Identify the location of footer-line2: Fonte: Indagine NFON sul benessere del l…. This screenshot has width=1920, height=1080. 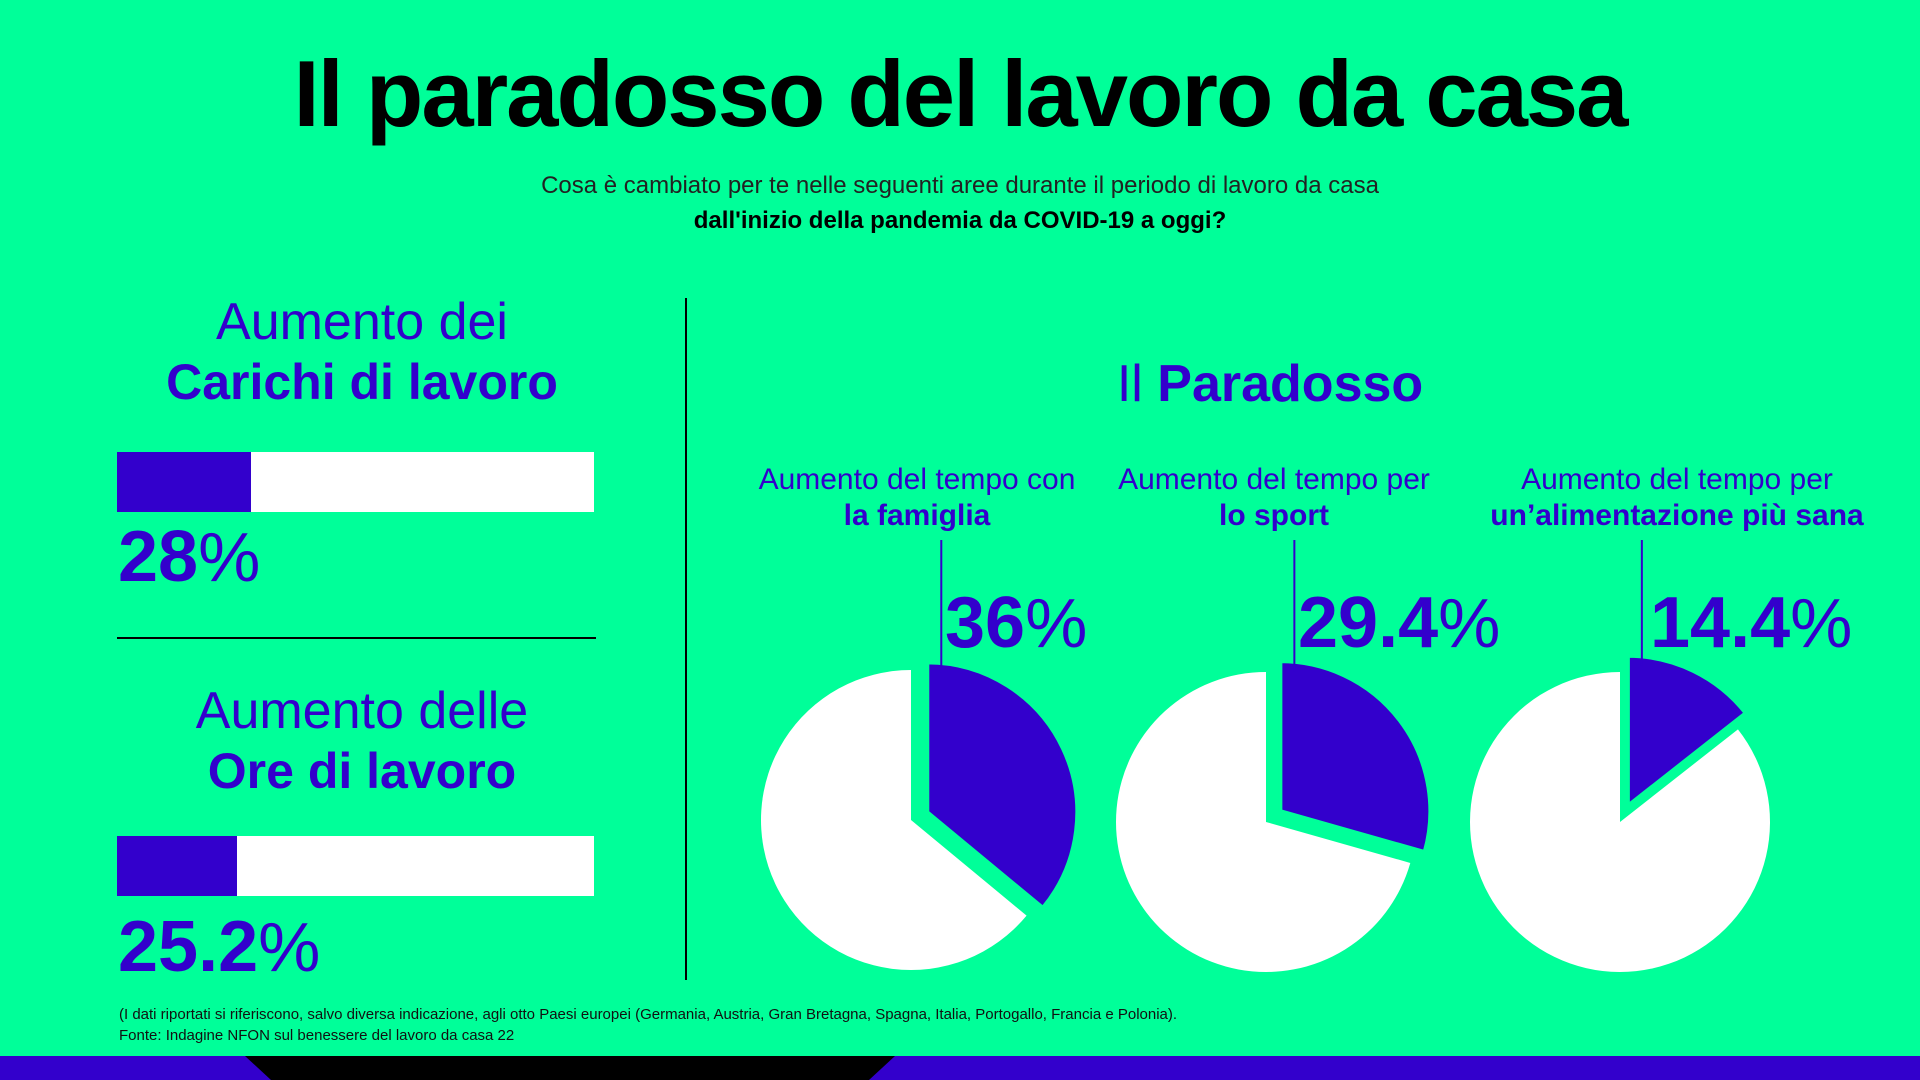
(317, 1035).